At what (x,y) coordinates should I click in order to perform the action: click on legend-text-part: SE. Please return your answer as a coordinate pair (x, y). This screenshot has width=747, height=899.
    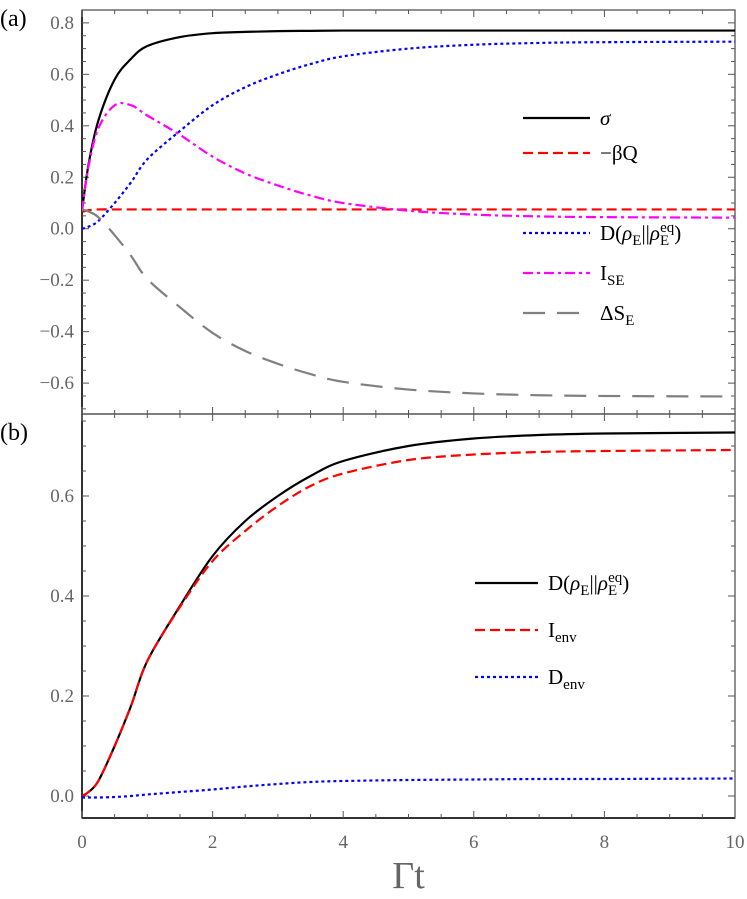
    Looking at the image, I should click on (616, 281).